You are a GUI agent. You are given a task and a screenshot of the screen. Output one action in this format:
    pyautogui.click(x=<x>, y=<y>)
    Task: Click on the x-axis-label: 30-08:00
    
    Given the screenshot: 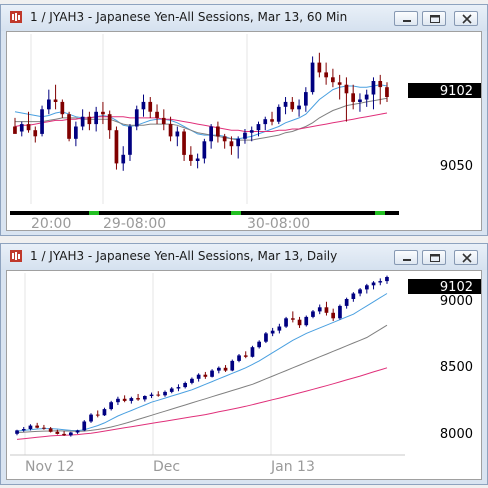 What is the action you would take?
    pyautogui.click(x=278, y=223)
    